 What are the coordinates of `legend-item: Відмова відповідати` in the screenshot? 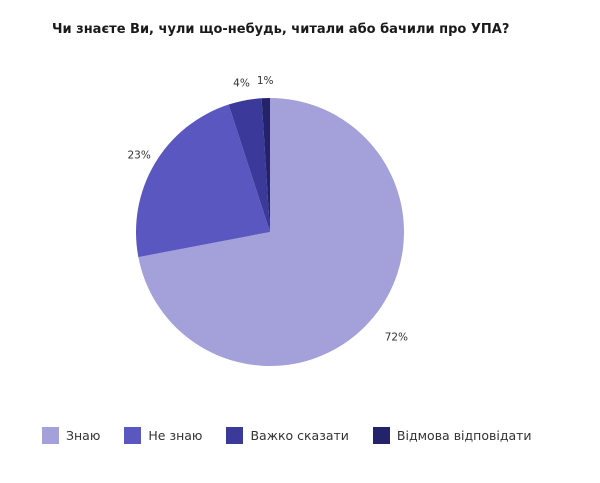 It's located at (452, 435).